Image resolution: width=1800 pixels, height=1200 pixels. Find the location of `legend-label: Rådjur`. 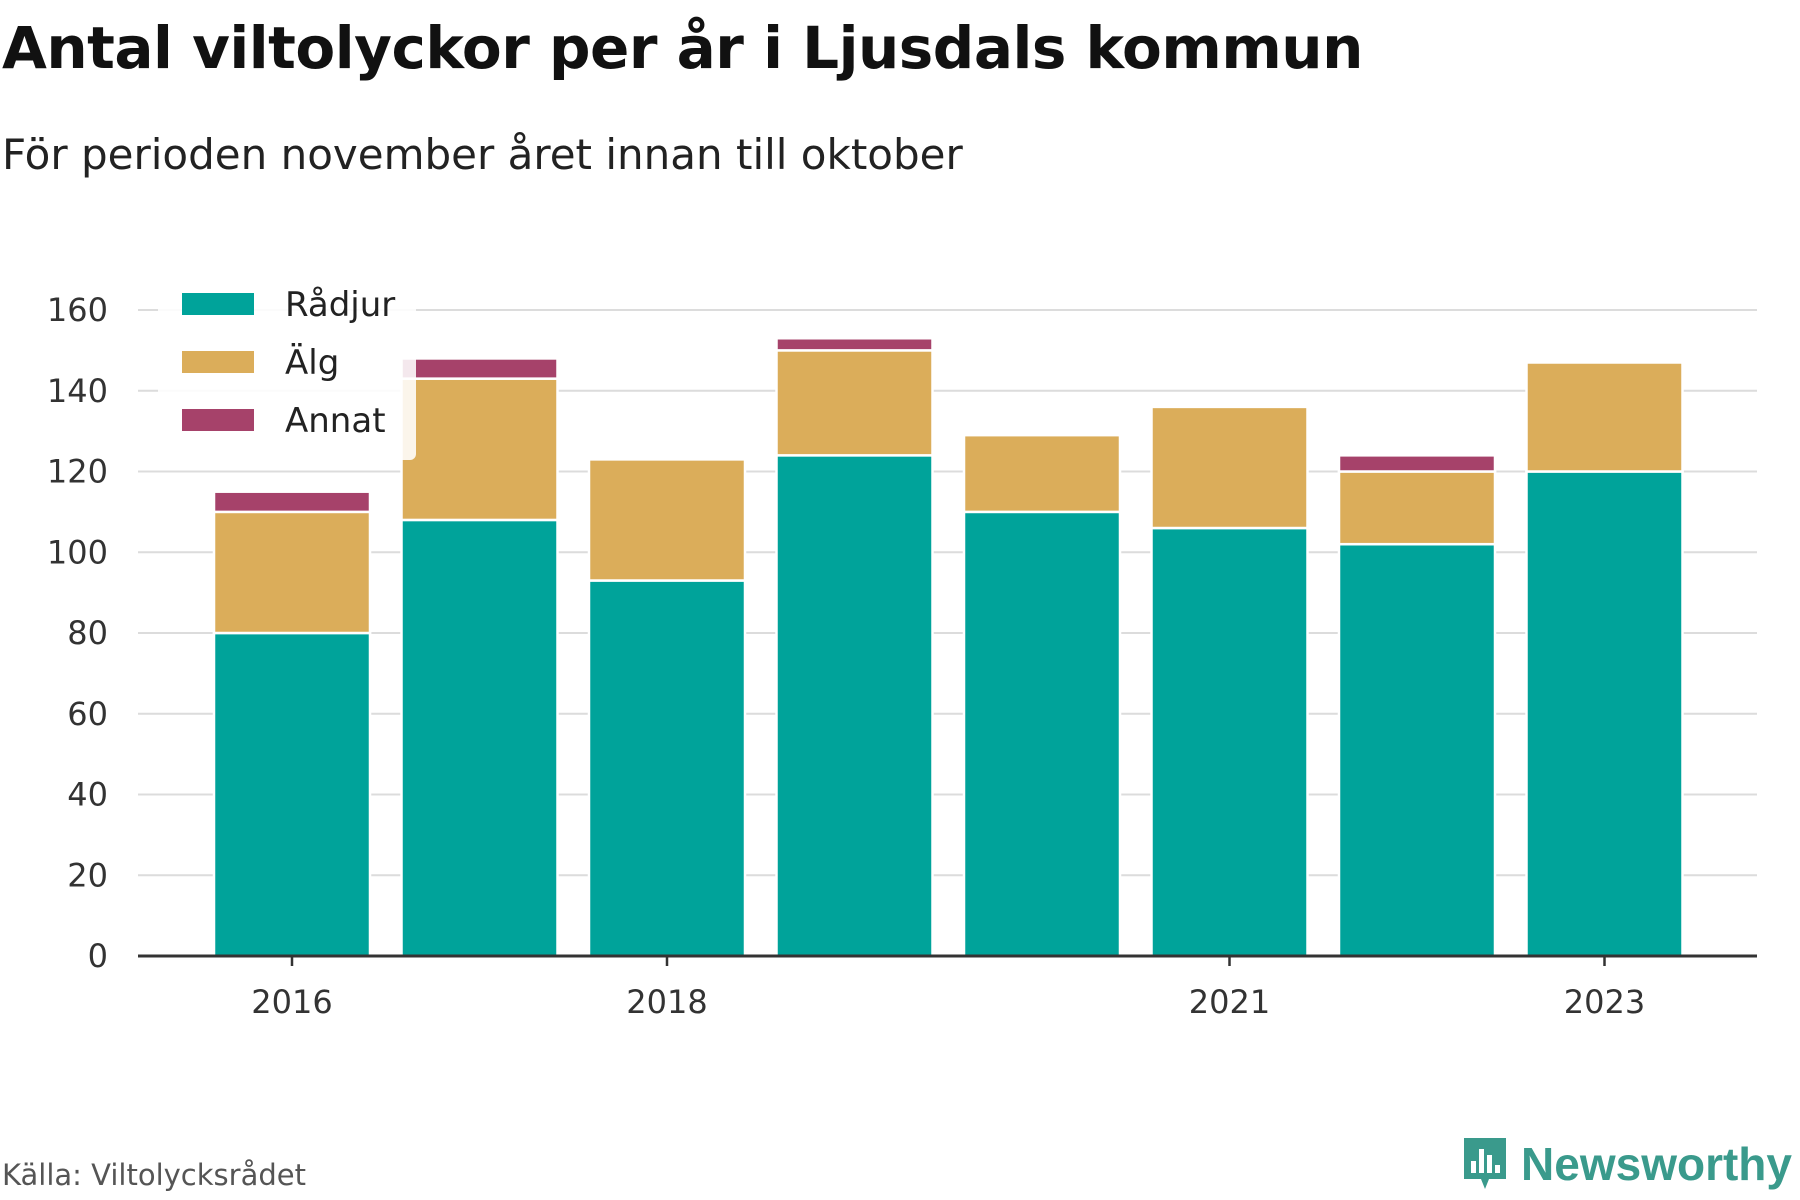

legend-label: Rådjur is located at coordinates (340, 305).